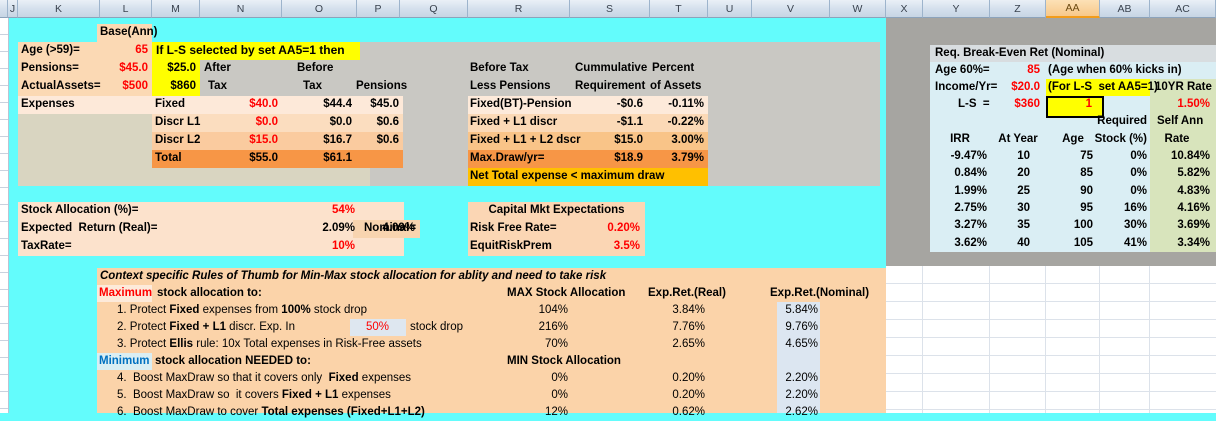 Image resolution: width=1216 pixels, height=421 pixels. I want to click on req-footer-band, so click(588, 177).